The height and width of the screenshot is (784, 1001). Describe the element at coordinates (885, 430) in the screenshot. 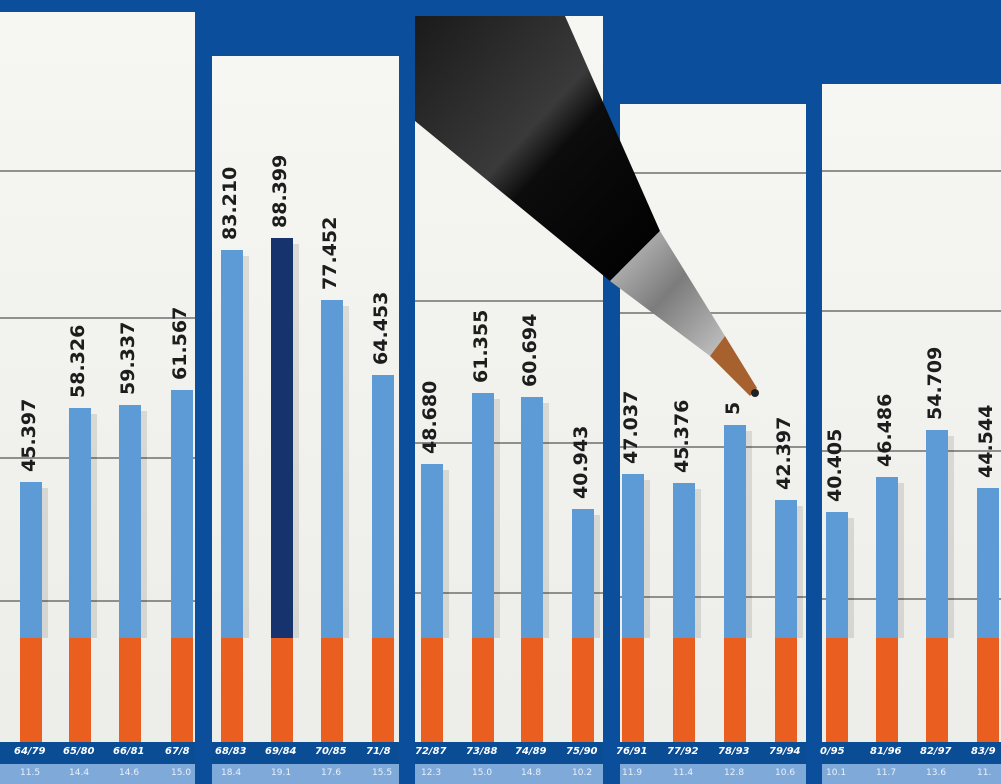

I see `bar-value-label: 46.486` at that location.